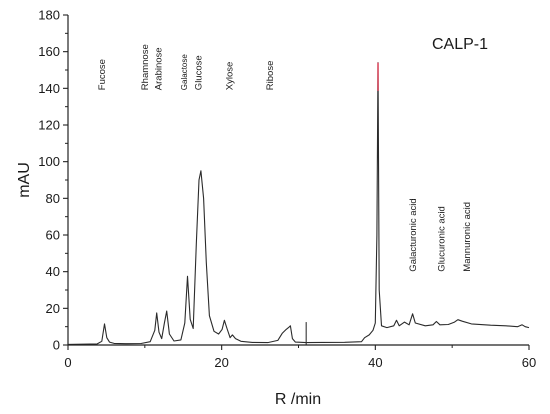  Describe the element at coordinates (413, 234) in the screenshot. I see `peak-label: Galacturonic acid` at that location.